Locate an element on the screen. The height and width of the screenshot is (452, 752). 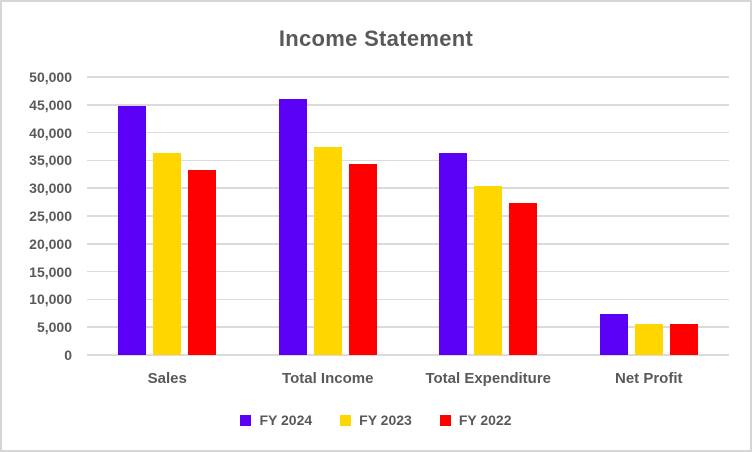
bar-fy-2023-sales is located at coordinates (167, 253).